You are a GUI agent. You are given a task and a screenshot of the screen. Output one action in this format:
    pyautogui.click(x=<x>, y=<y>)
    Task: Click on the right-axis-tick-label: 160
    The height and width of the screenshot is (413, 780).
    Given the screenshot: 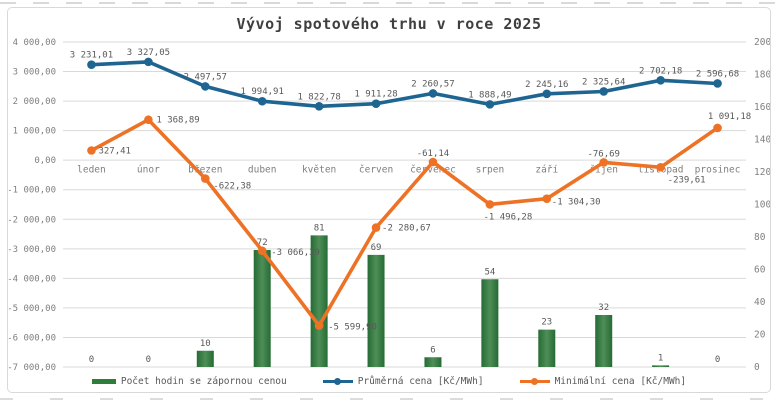 What is the action you would take?
    pyautogui.click(x=762, y=107)
    